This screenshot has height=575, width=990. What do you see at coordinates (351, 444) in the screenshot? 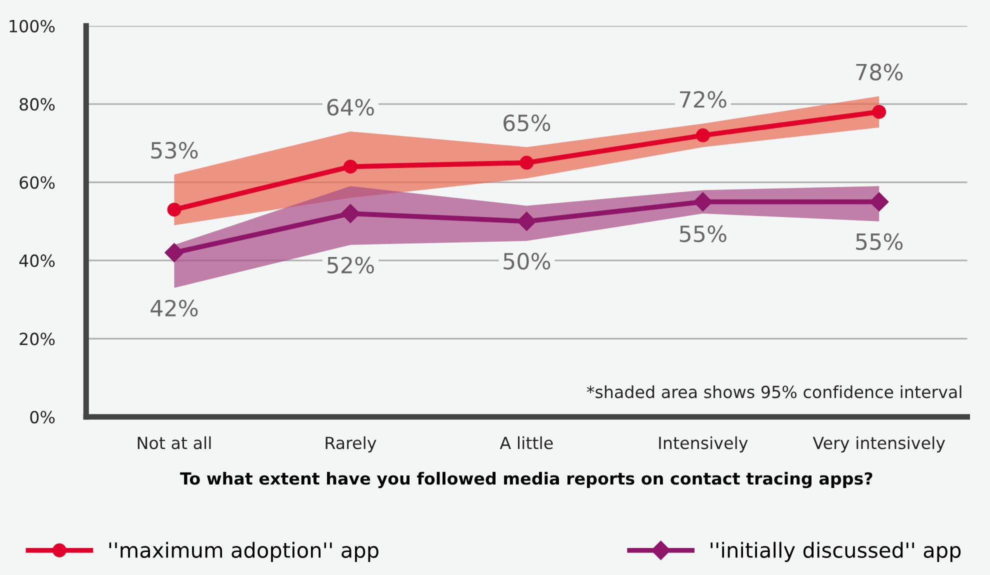
I see `x-tick-label: Rarely` at bounding box center [351, 444].